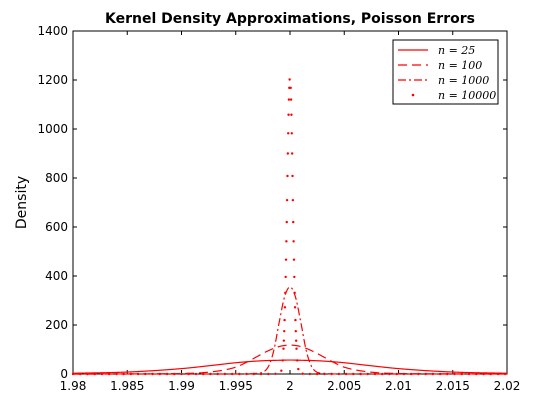 The image size is (560, 420). I want to click on y-tick-label: 600, so click(56, 227).